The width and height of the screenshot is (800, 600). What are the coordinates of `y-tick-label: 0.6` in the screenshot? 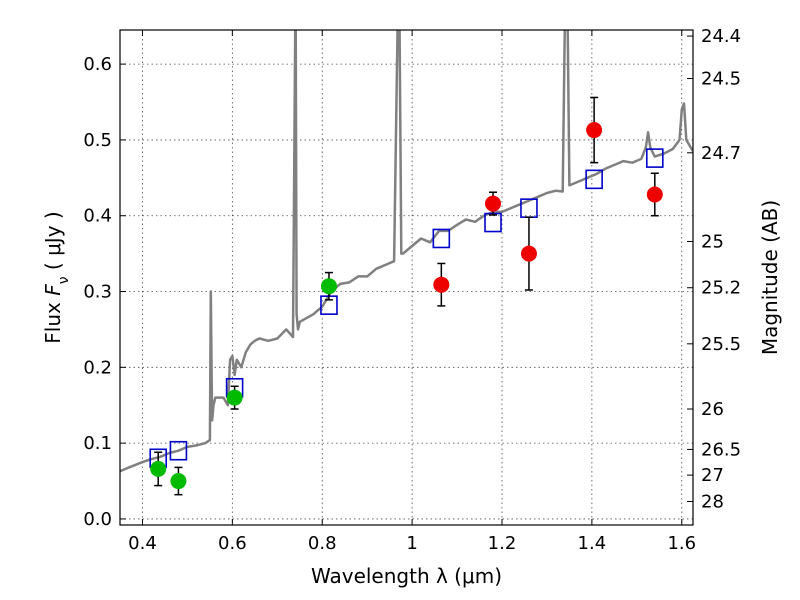 It's located at (97, 64).